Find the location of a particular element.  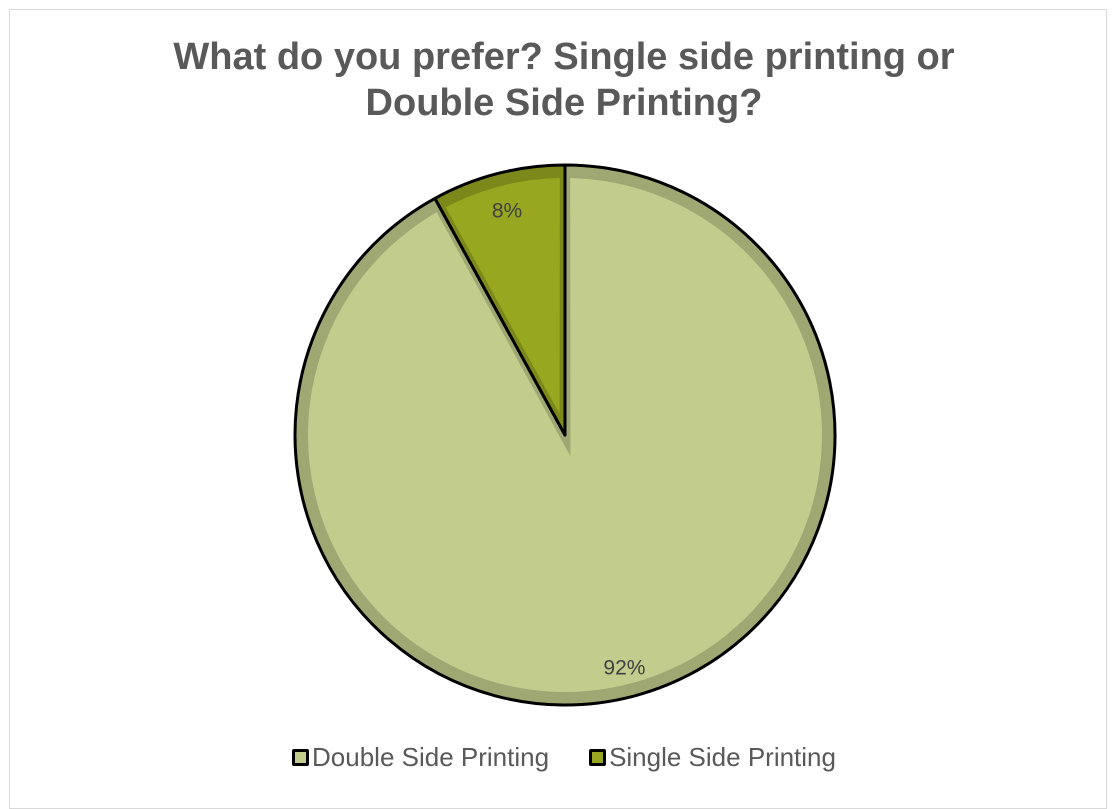

data-label-double-side-printing: 92% is located at coordinates (624, 667).